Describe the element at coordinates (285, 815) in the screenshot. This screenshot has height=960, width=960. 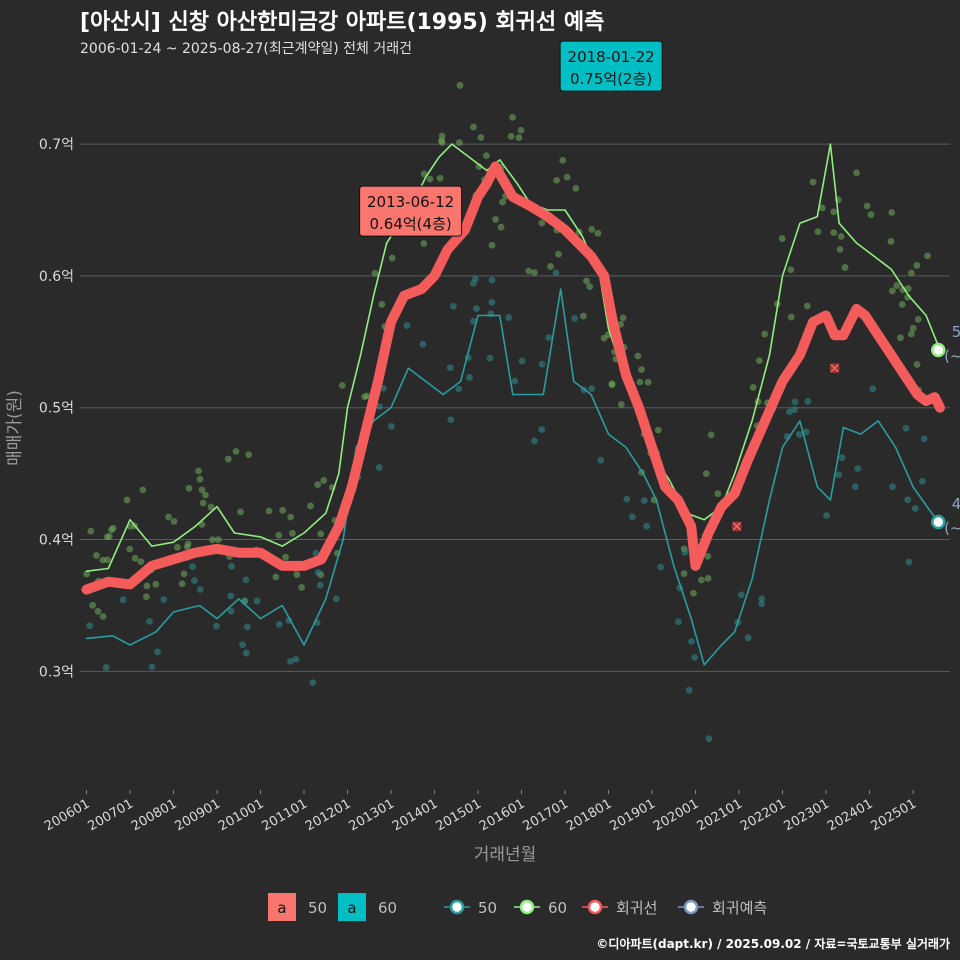
I see `x-tick-label: 201101` at that location.